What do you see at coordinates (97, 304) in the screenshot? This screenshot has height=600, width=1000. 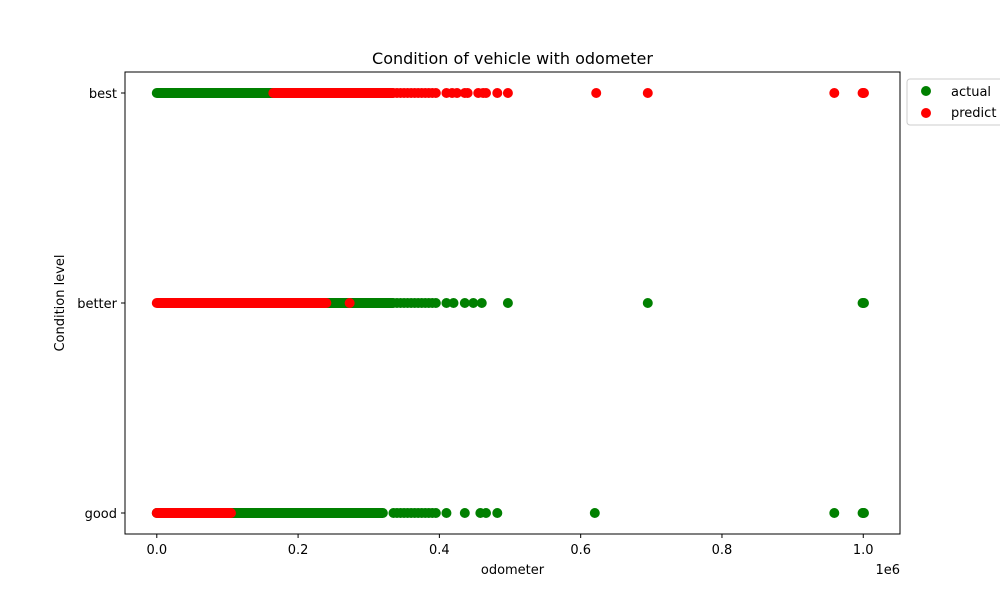 I see `y-tick-label: better` at bounding box center [97, 304].